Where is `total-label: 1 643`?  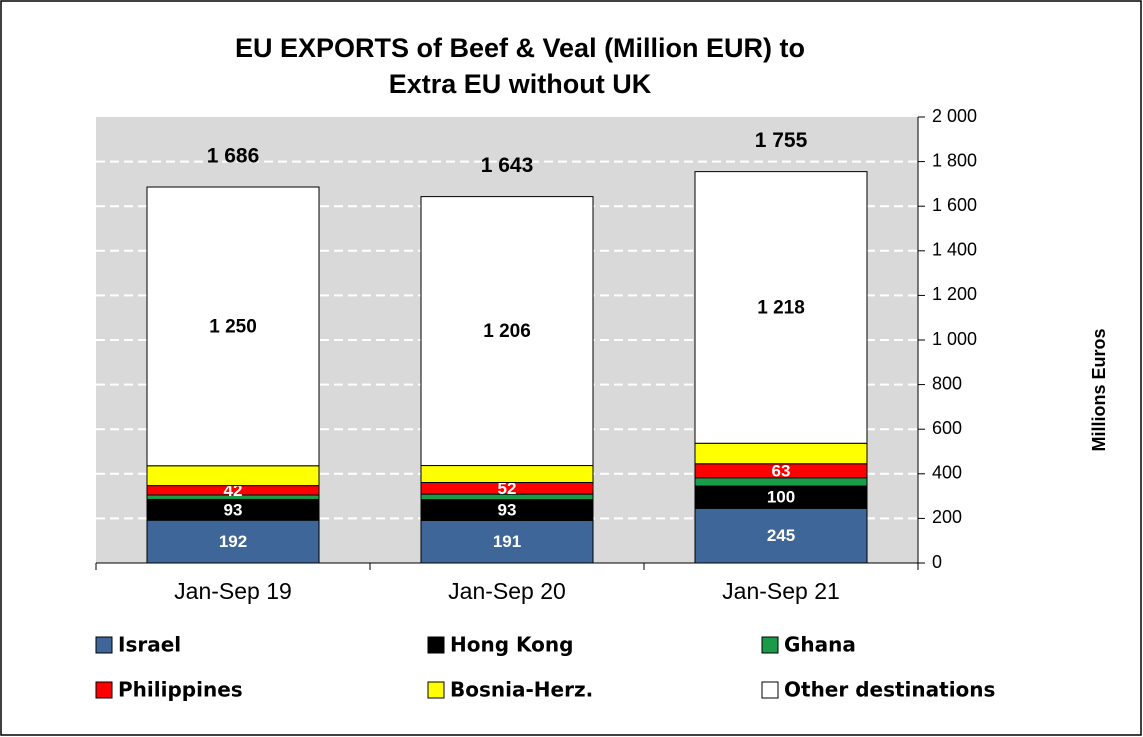
total-label: 1 643 is located at coordinates (507, 165).